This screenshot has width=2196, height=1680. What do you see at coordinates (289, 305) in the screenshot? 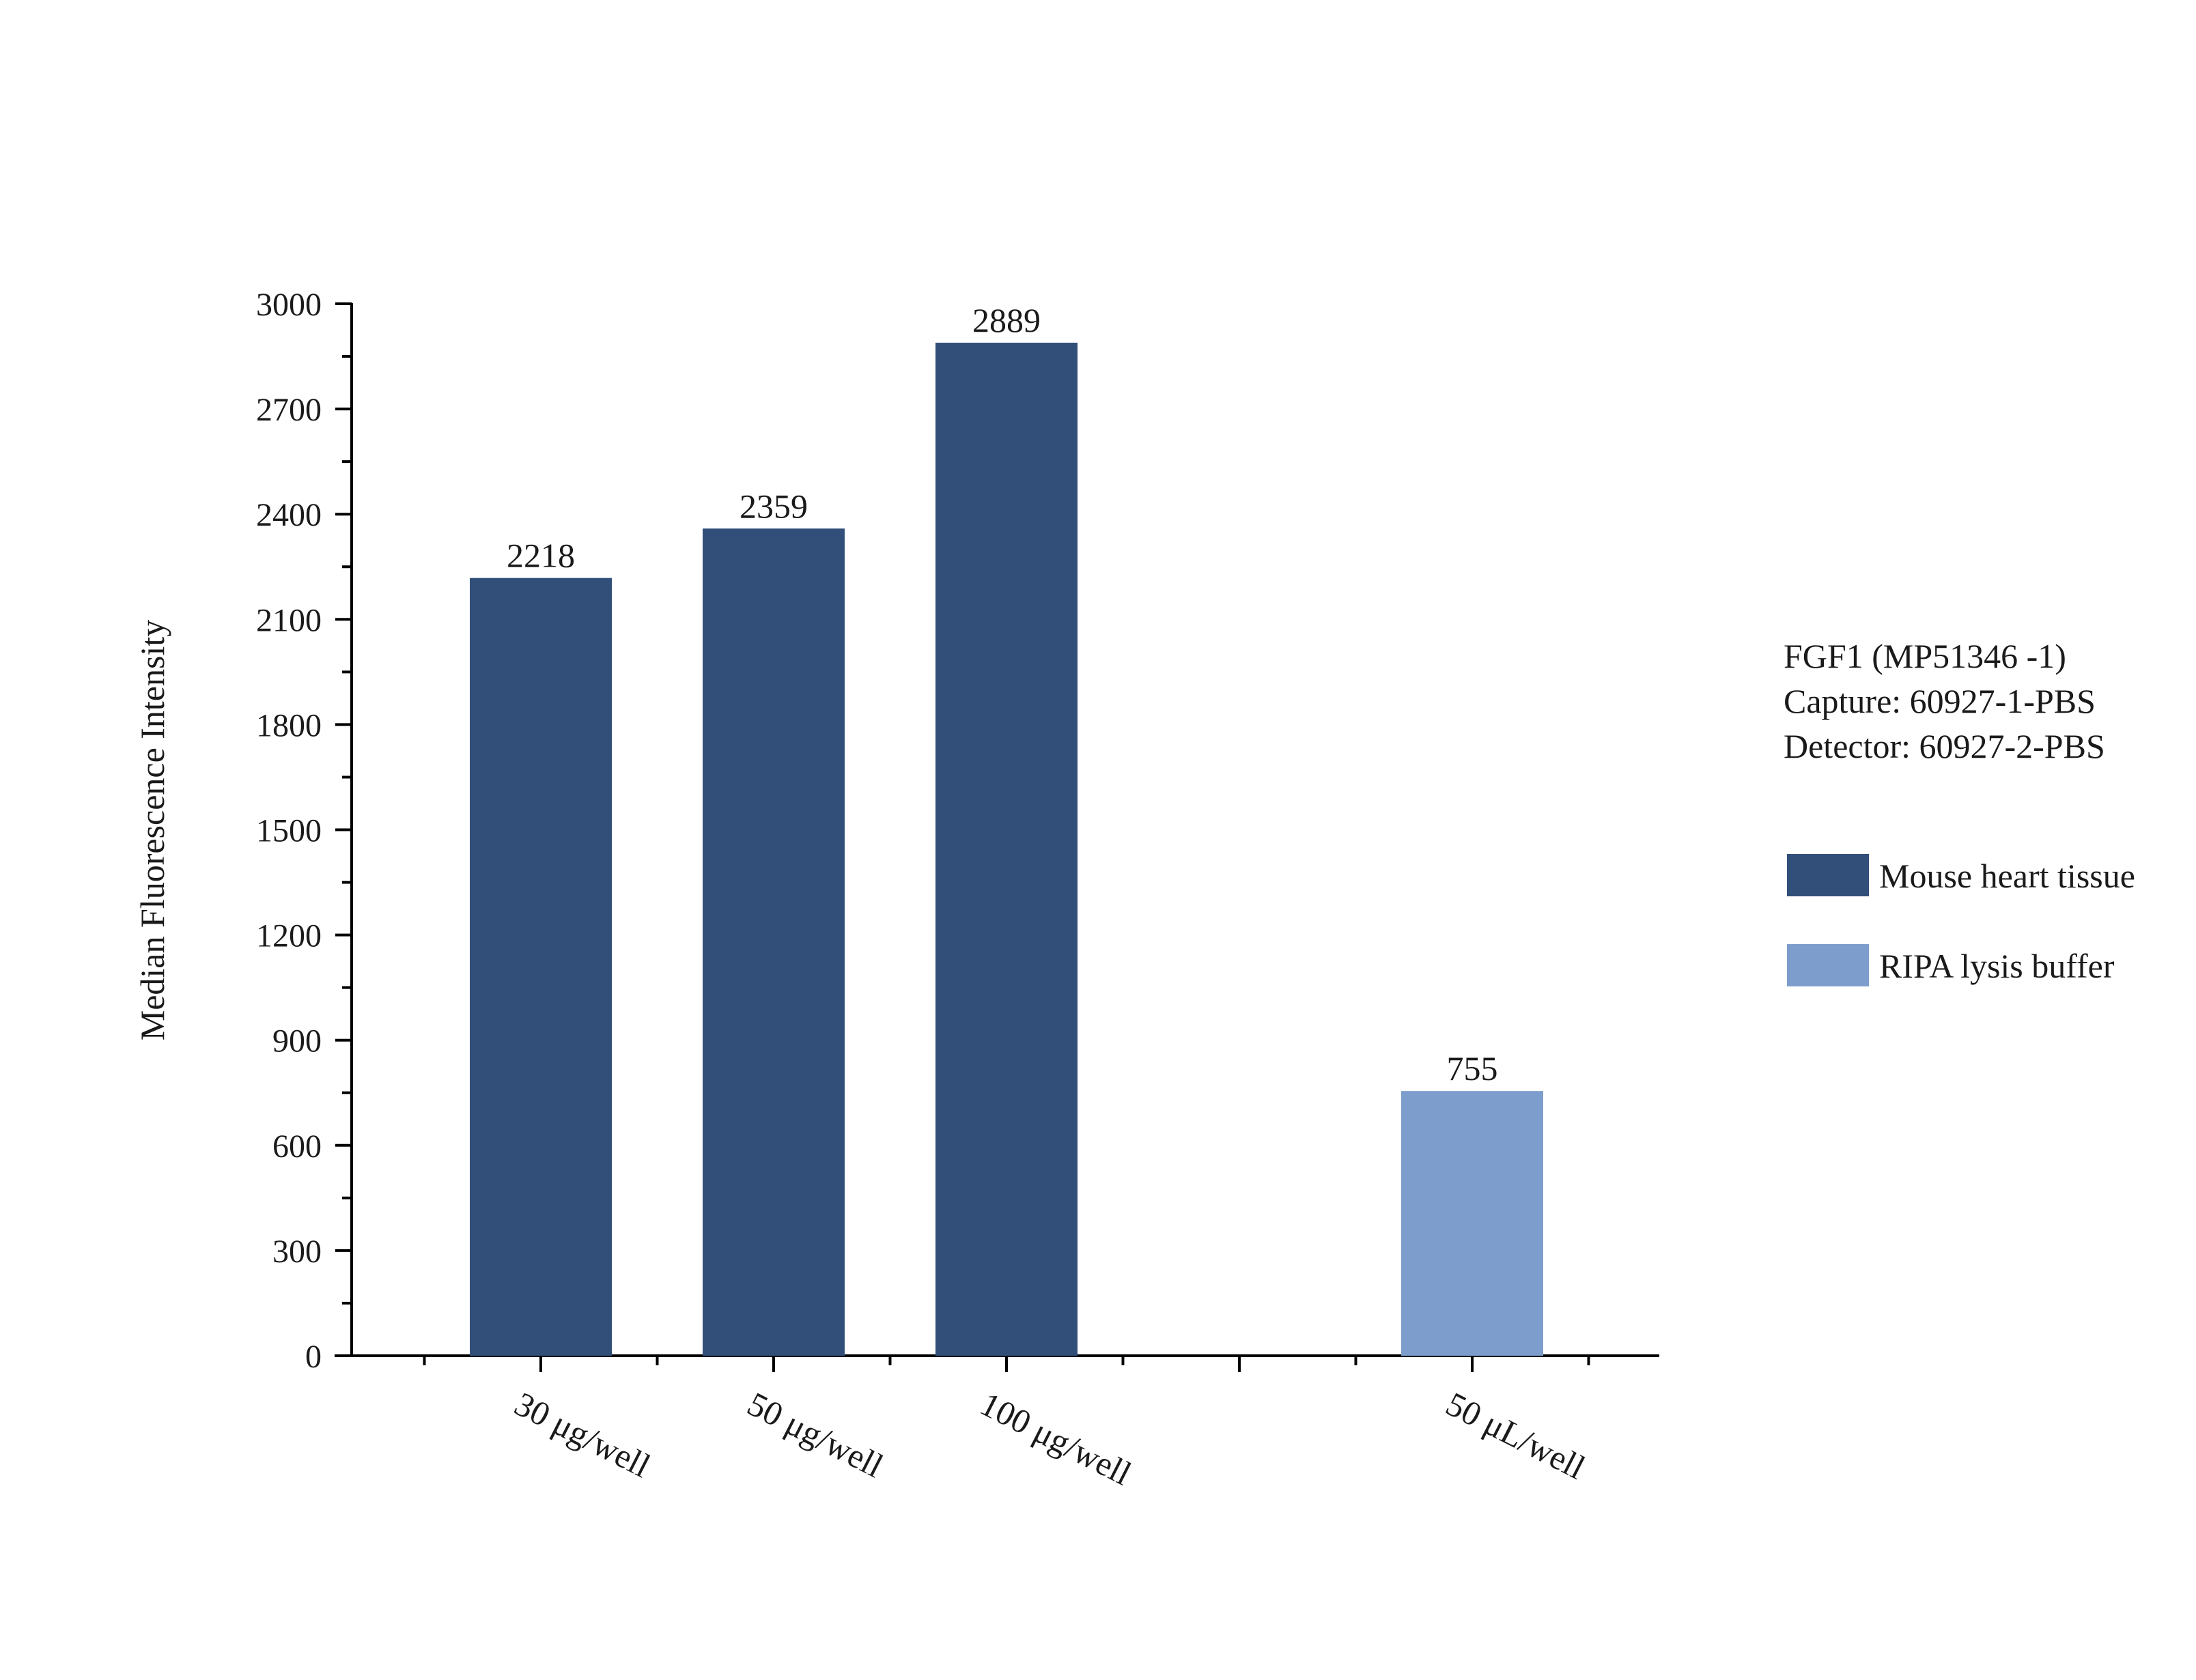
I see `y-tick-label: 3000` at bounding box center [289, 305].